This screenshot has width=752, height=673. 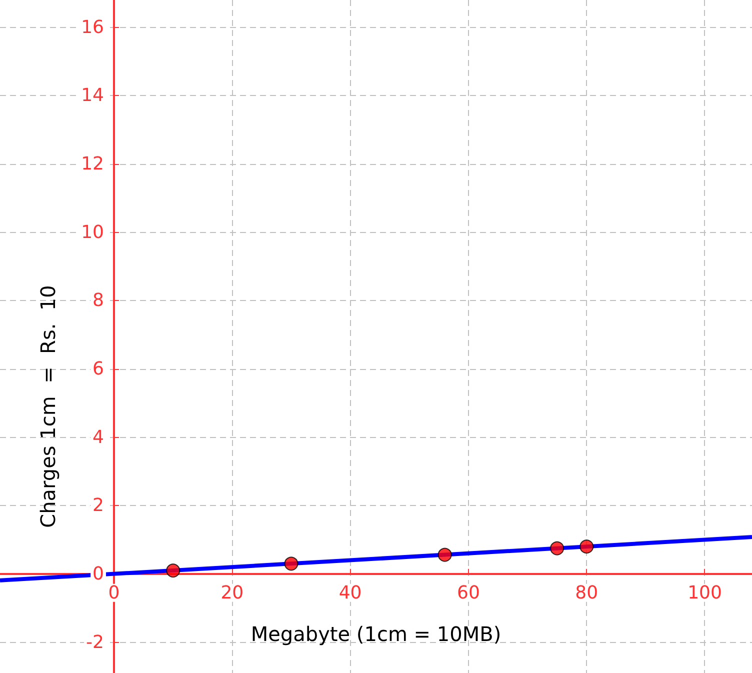 What do you see at coordinates (350, 593) in the screenshot?
I see `x-tick-label: 40` at bounding box center [350, 593].